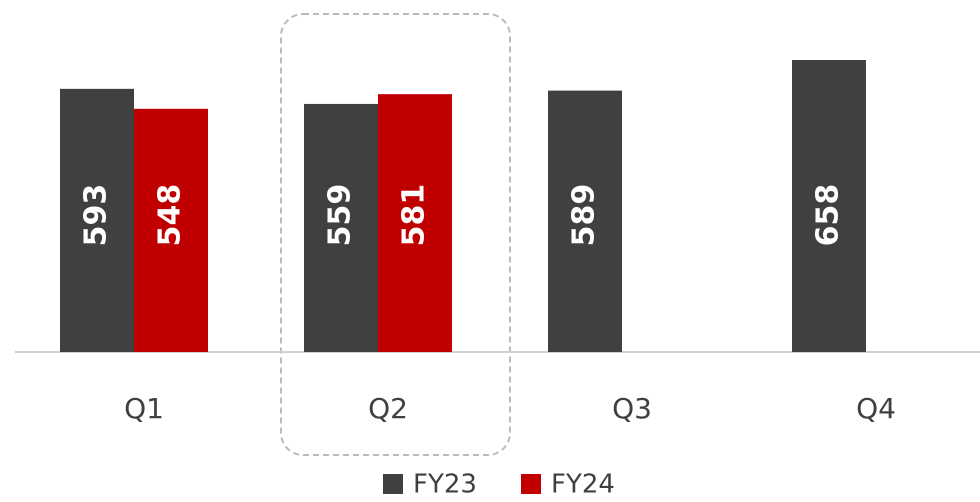  I want to click on legend-label: FY23, so click(445, 485).